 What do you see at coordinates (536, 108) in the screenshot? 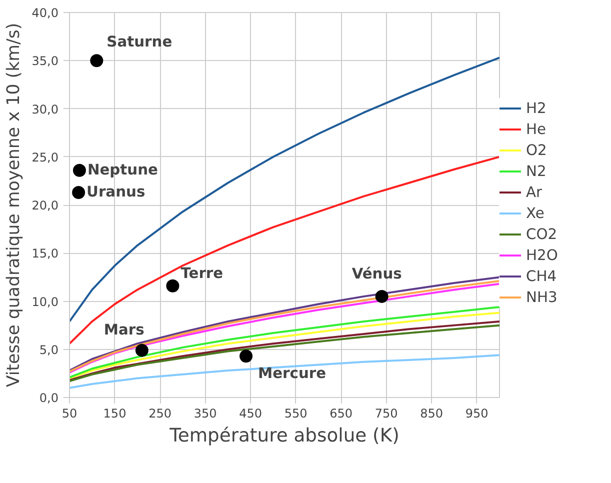
I see `legend-label: H2` at bounding box center [536, 108].